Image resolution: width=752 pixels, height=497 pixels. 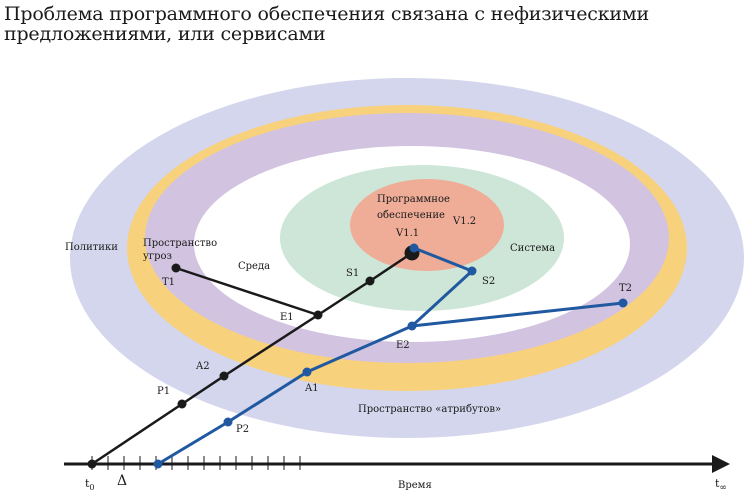 I want to click on blue-label-t2: T2, so click(x=625, y=288).